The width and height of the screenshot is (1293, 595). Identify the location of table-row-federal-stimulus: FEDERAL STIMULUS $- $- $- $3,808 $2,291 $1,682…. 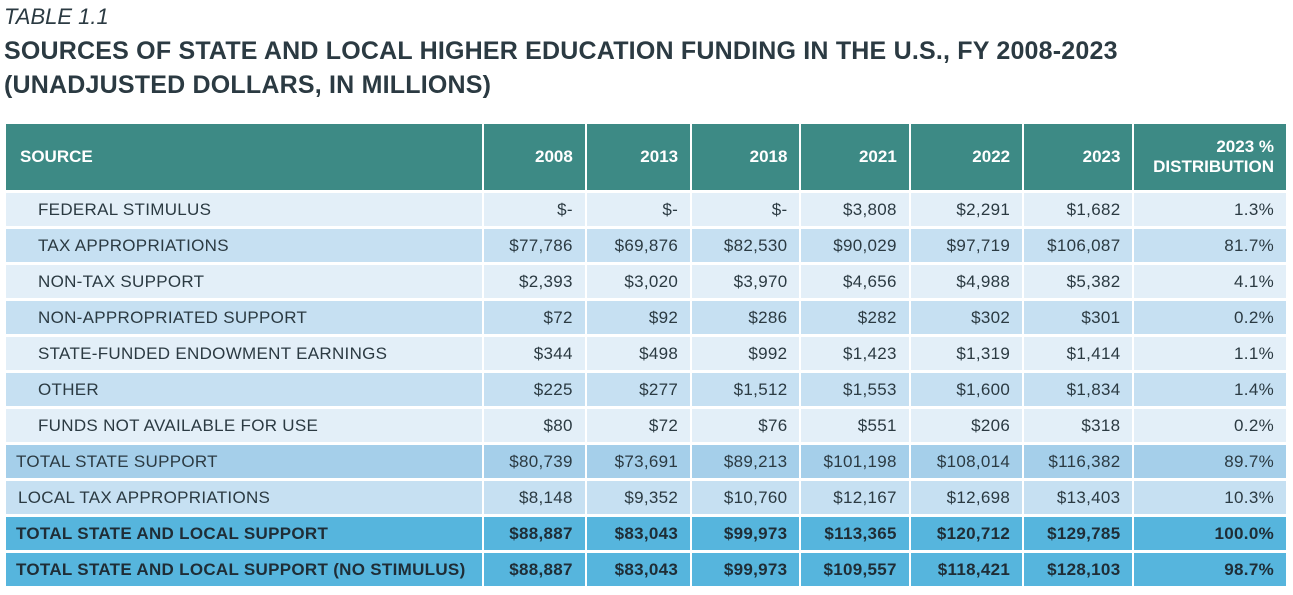
(646, 209).